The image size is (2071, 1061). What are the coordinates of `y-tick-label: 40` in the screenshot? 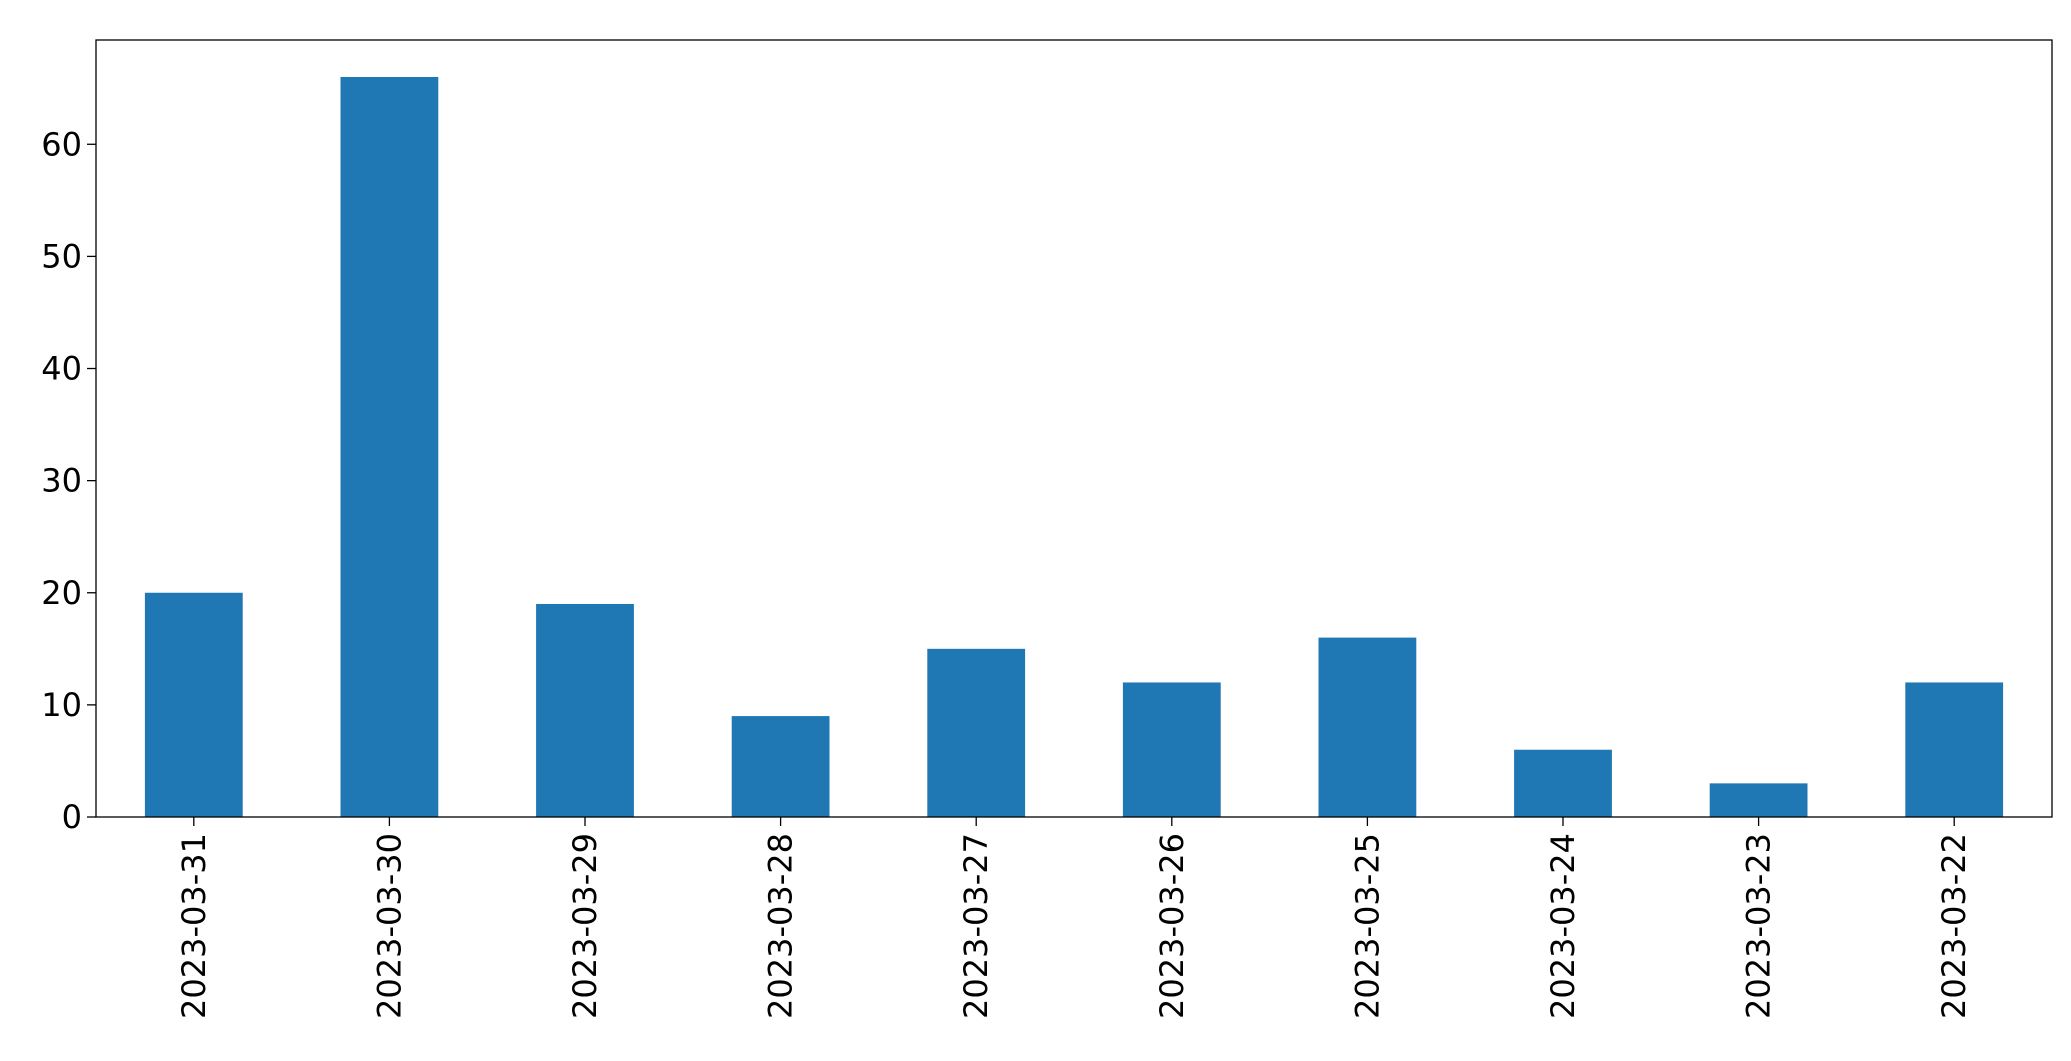 It's located at (61, 369).